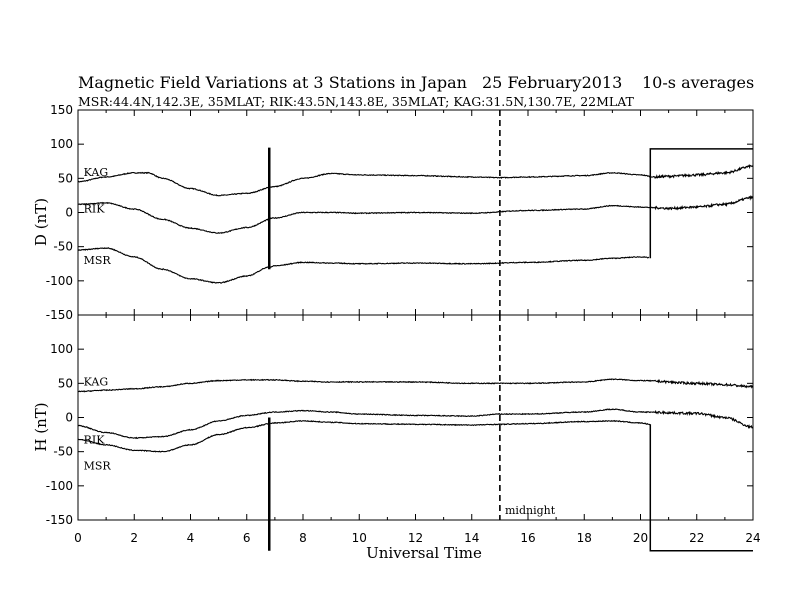 This screenshot has height=612, width=792. Describe the element at coordinates (191, 538) in the screenshot. I see `xtick-label: 4` at that location.